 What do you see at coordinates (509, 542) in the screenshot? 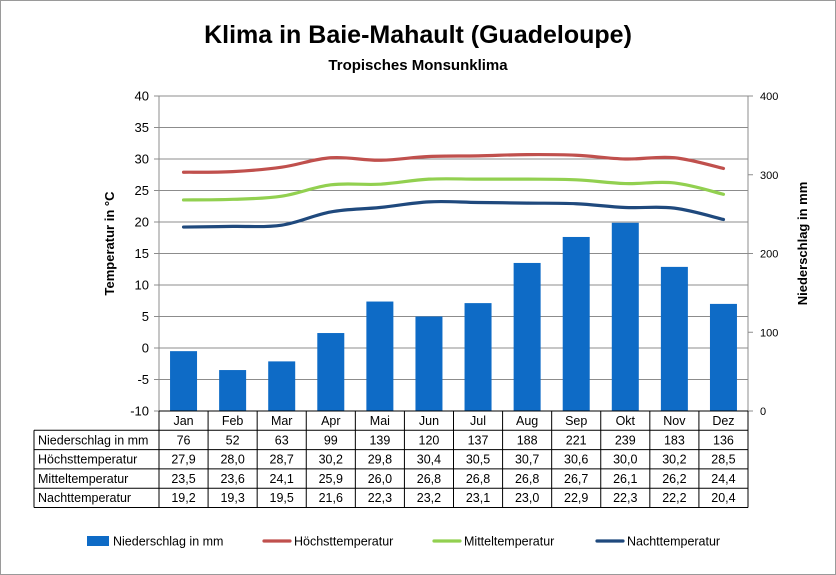
I see `legend-label: Mitteltemperatur` at bounding box center [509, 542].